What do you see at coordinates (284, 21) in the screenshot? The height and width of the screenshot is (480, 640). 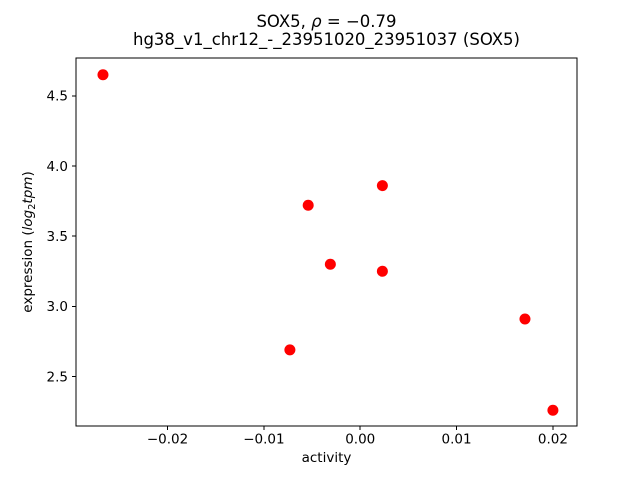 I see `title-gene-text: SOX5,` at bounding box center [284, 21].